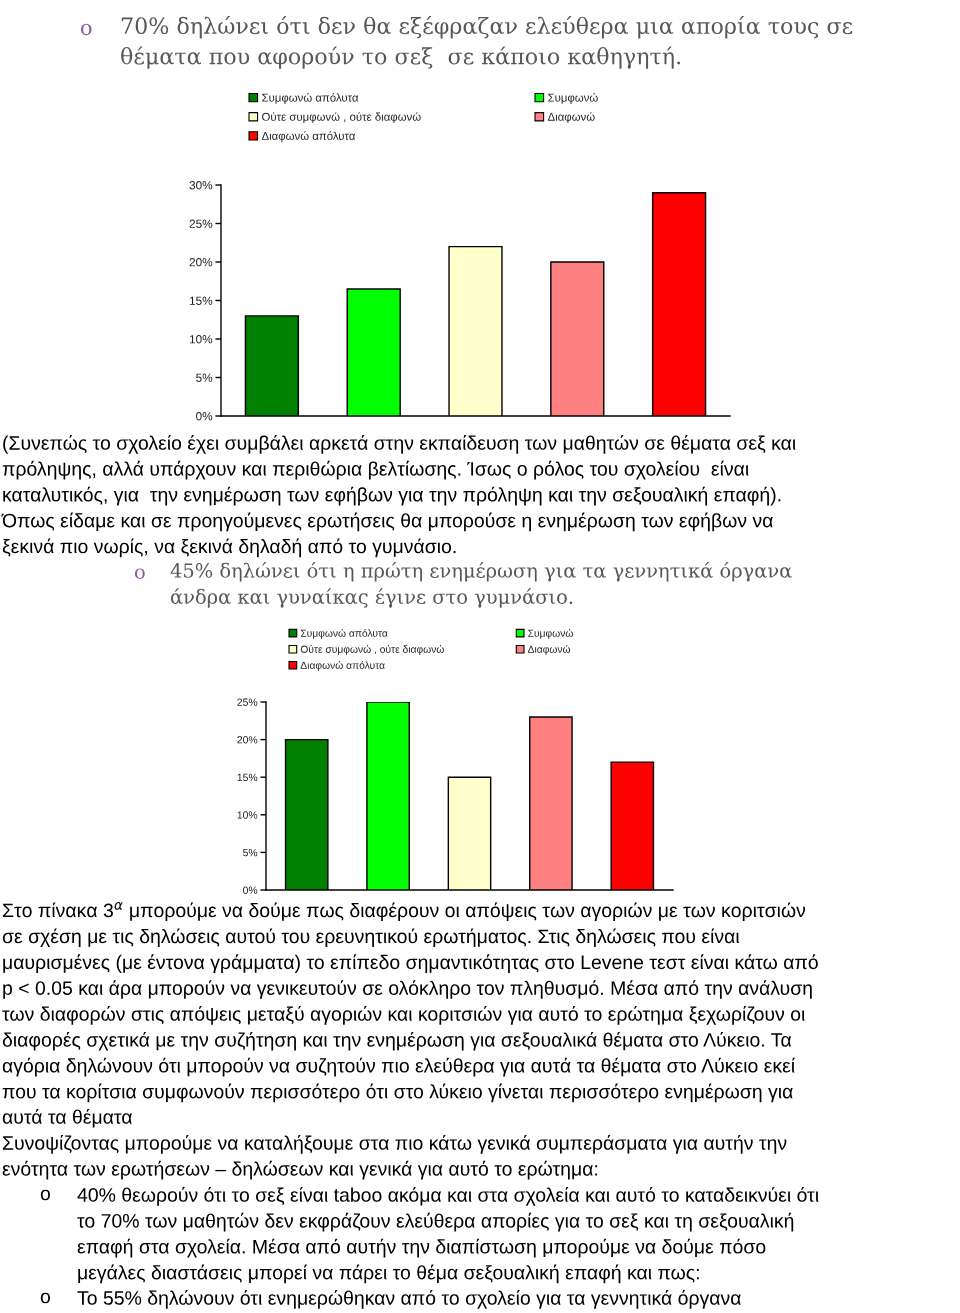 Image resolution: width=960 pixels, height=1313 pixels. What do you see at coordinates (398, 496) in the screenshot?
I see `text: (Συνεπώς το σχολείο έχει συμβάλει αρκετά στην εκπαίδευση των μαθητών σε θέματα σεξ και πρόληψης, αλλά υπάρχουν και περιθώρια βελτίωσης. Ίσως ο ρόλος του σχολείου είναι καταλυτικός, για την ενημέρωση των εφήβων για την πρόληψη και την σεξουαλική επαφή). Όπως είδαμε και σε προηγούμενες ερωτήσεις θα μπορούσε η ενημέρωση των εφήβων να ξεκινά πιο νωρίς, να ξεκινά δηλαδή από το γυμνάσιο.` at bounding box center [398, 496].